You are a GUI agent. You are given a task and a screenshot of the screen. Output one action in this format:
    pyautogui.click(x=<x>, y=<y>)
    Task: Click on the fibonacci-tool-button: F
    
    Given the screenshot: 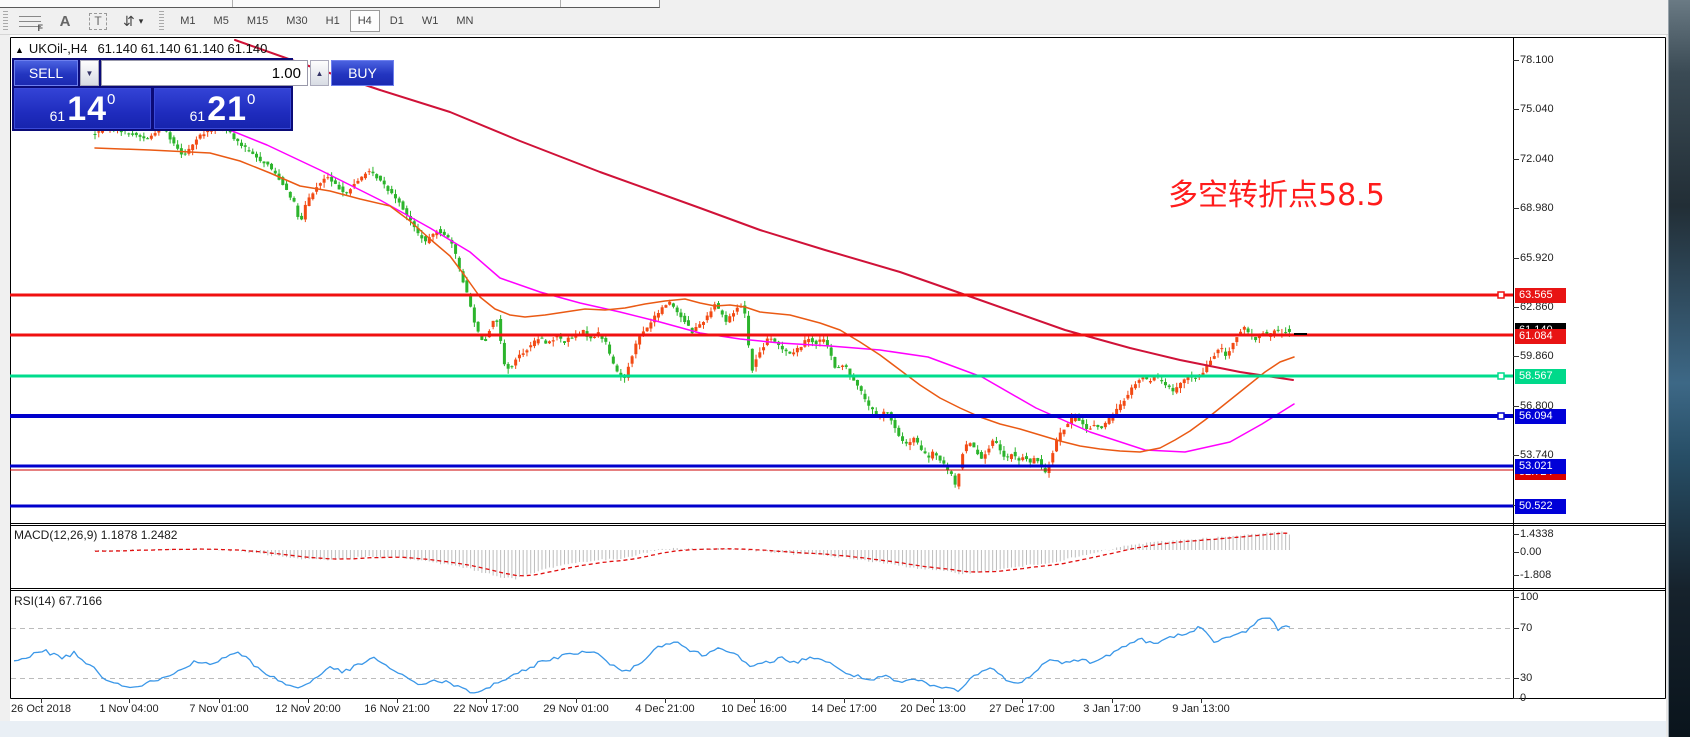 What is the action you would take?
    pyautogui.click(x=30, y=21)
    